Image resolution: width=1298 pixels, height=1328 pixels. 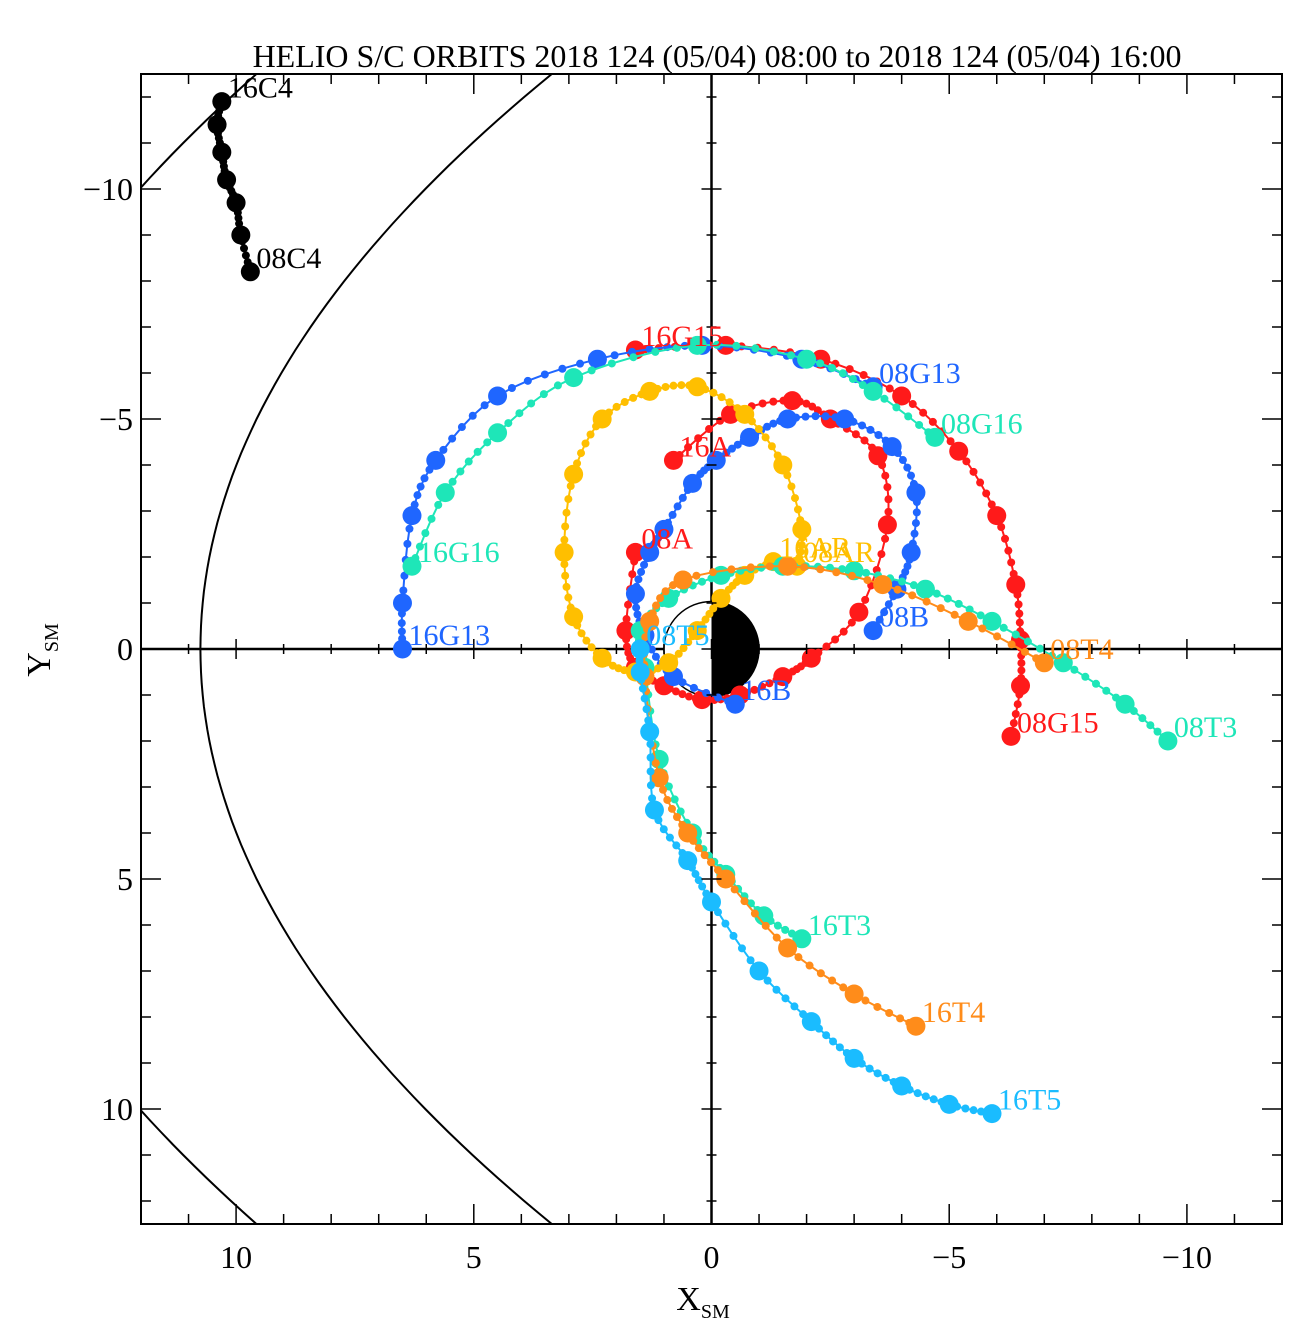 What do you see at coordinates (52, 637) in the screenshot?
I see `y-axis-label-sub: SM` at bounding box center [52, 637].